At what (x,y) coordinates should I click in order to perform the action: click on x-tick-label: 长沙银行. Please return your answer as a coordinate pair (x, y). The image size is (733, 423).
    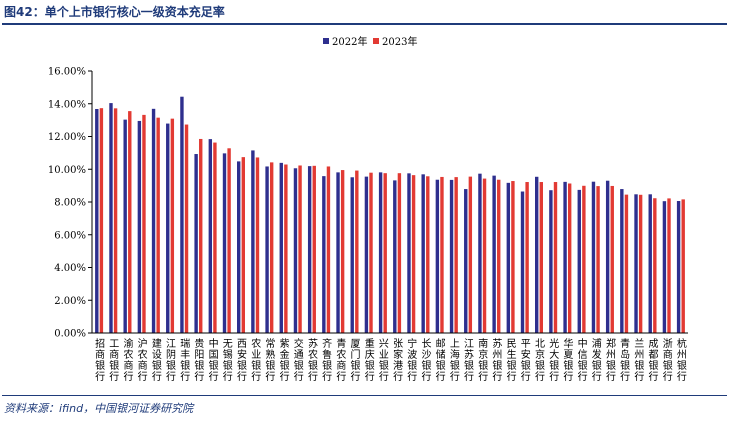
    Looking at the image, I should click on (426, 360).